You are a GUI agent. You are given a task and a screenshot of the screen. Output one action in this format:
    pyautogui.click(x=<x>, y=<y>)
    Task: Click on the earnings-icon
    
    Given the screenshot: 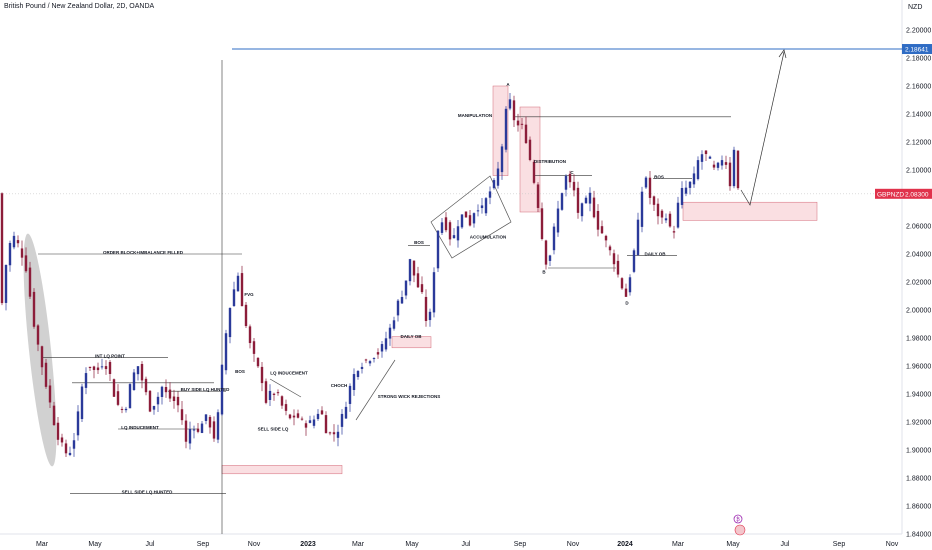 What is the action you would take?
    pyautogui.click(x=740, y=530)
    